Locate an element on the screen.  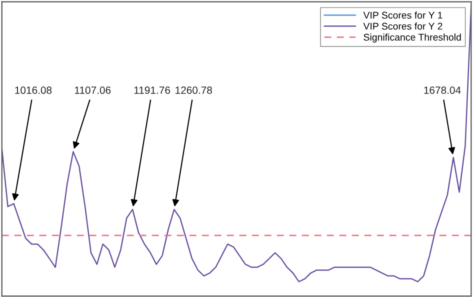
legend-label: VIP Scores for Y 1 is located at coordinates (402, 15).